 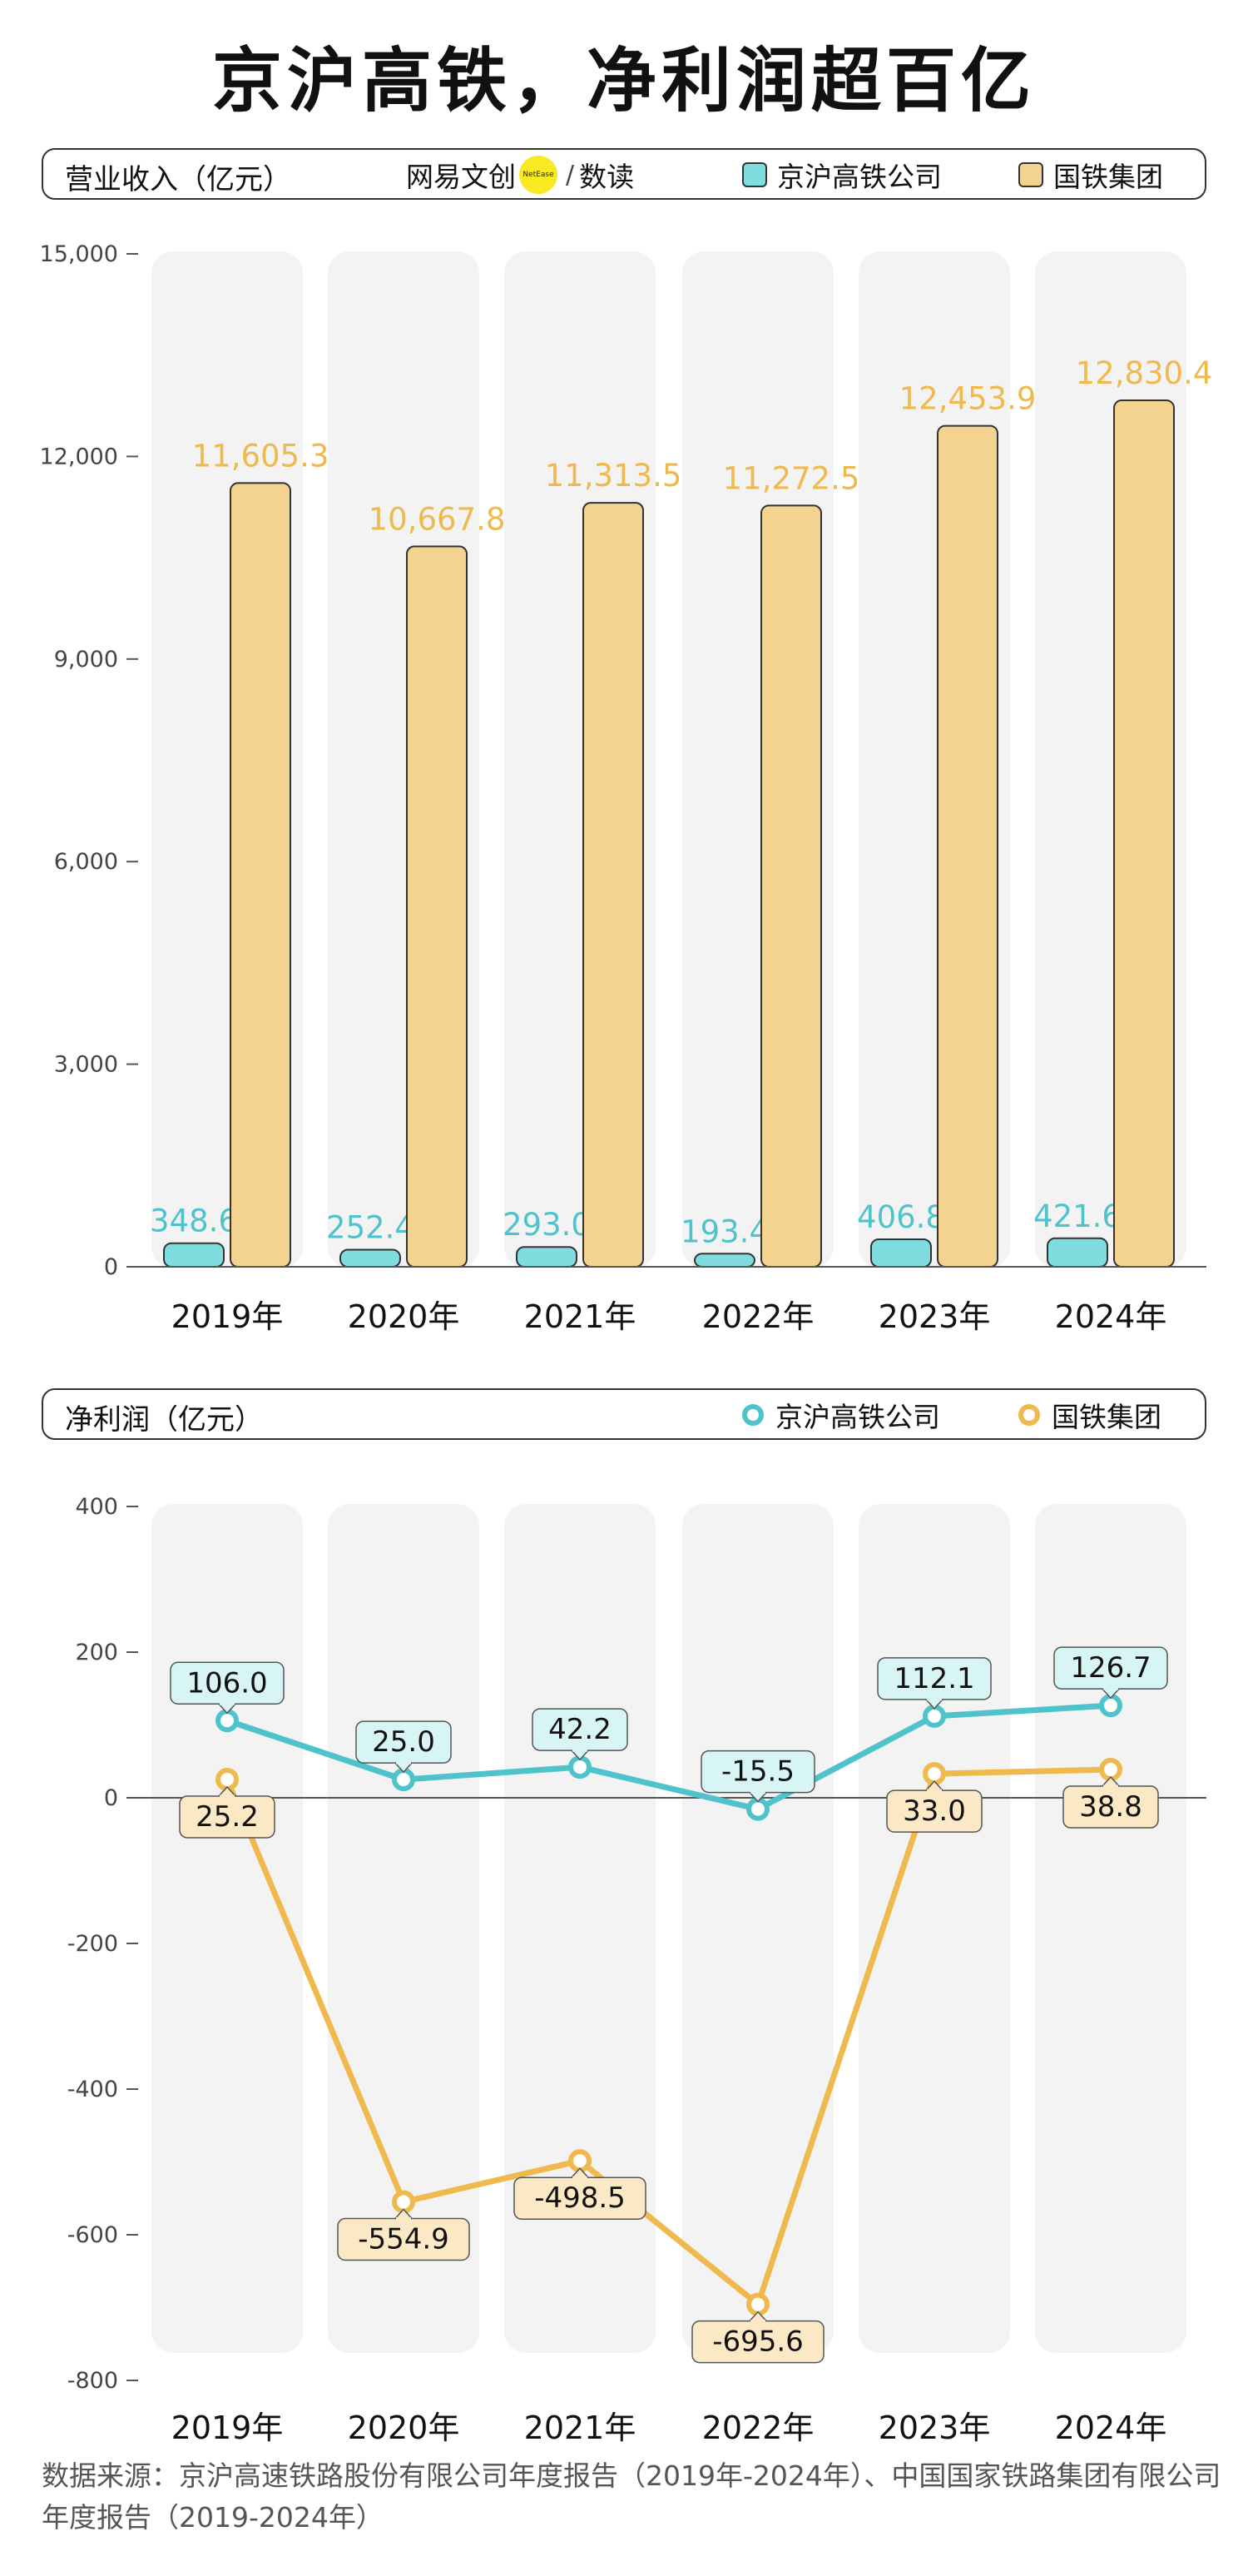 I want to click on label-jinghu-text: 42.2, so click(x=580, y=1730).